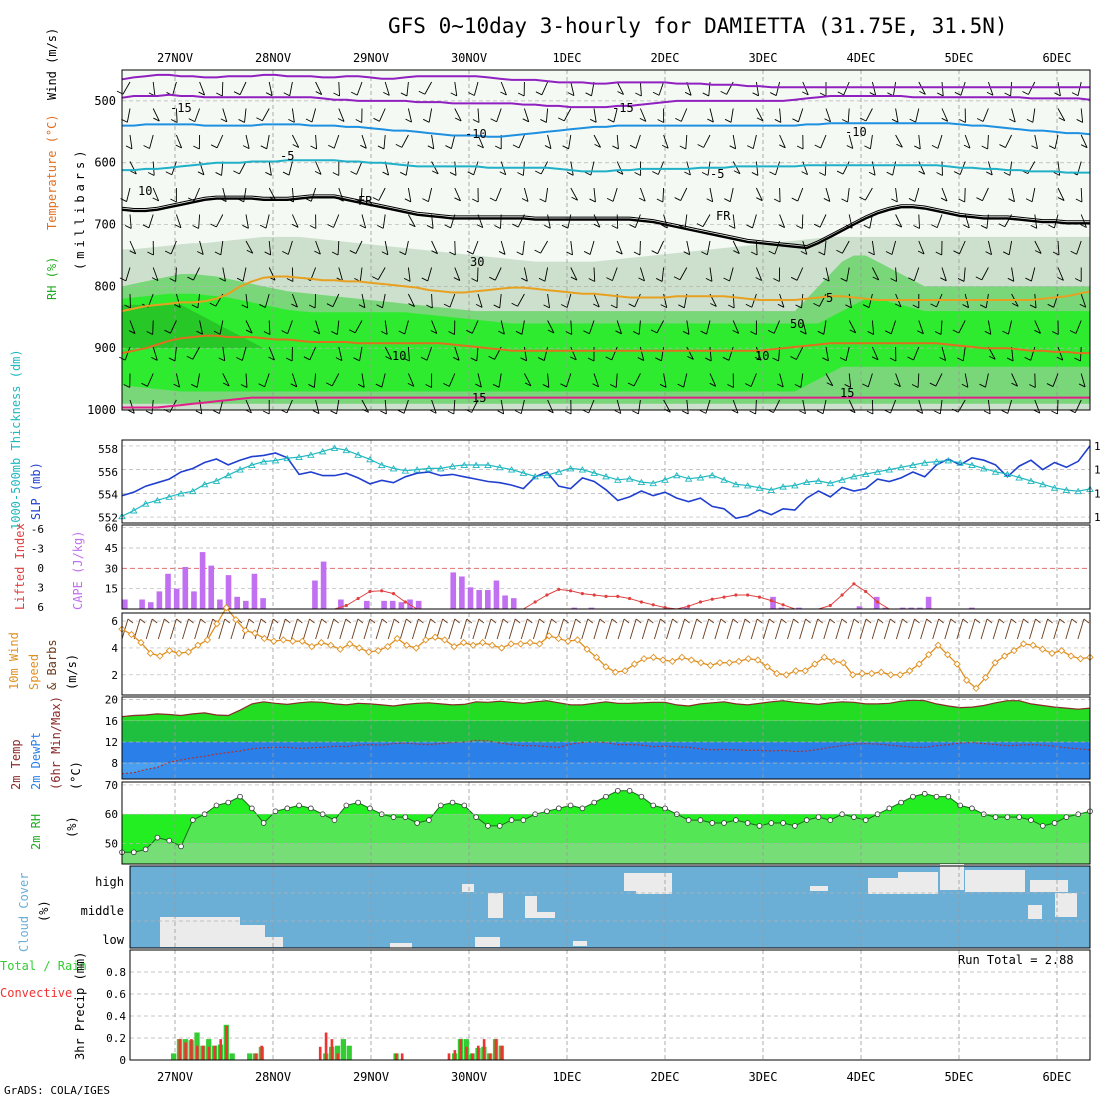  Describe the element at coordinates (105, 286) in the screenshot. I see `pressure-tick-label: 800` at that location.